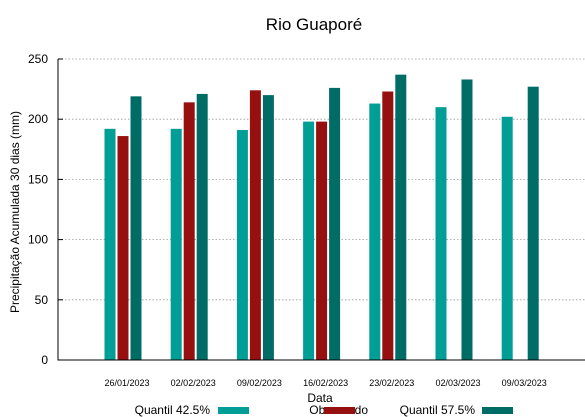 Image resolution: width=585 pixels, height=417 pixels. Describe the element at coordinates (457, 383) in the screenshot. I see `x-tick-label: 02/03/2023` at that location.